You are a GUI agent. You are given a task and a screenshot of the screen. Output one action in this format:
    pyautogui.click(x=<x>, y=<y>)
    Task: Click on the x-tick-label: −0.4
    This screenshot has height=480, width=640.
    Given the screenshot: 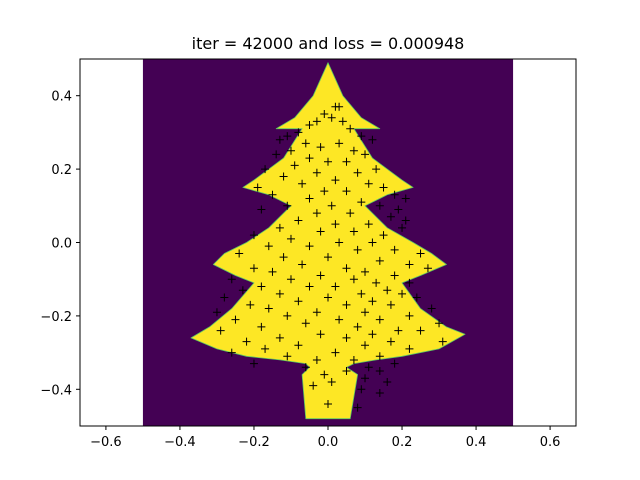 What is the action you would take?
    pyautogui.click(x=180, y=442)
    